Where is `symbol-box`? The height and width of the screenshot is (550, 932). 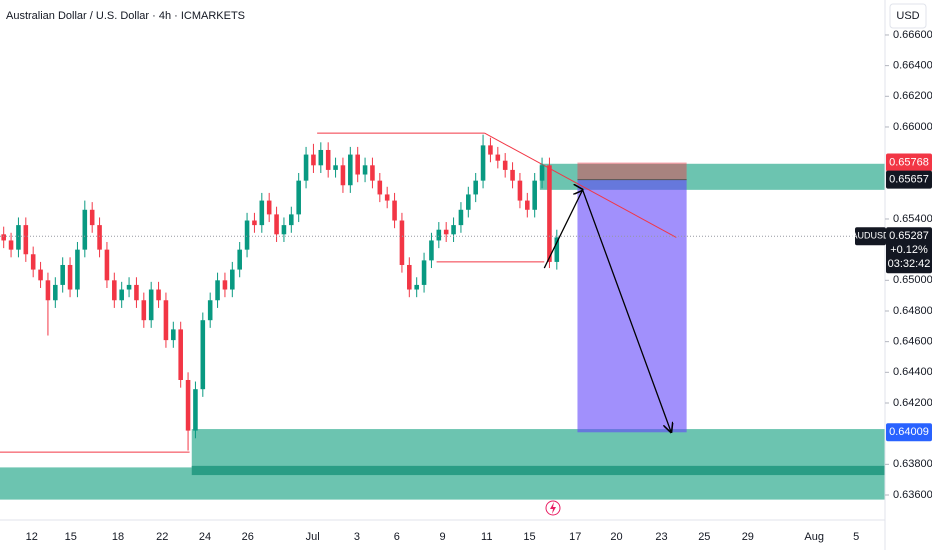
symbol-box is located at coordinates (870, 236).